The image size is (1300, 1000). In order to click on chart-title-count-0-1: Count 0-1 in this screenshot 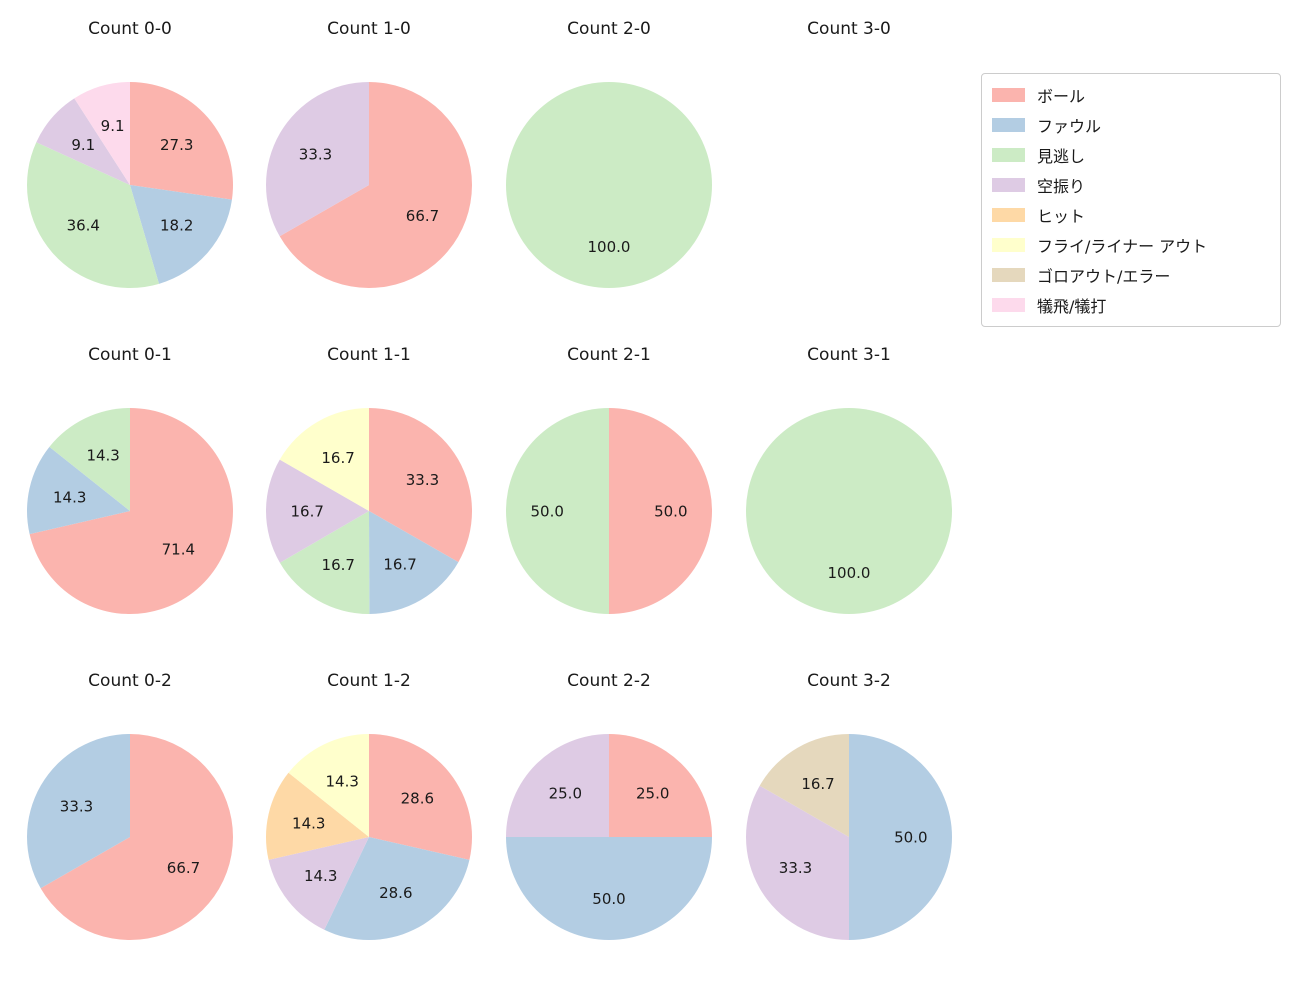, I will do `click(130, 355)`.